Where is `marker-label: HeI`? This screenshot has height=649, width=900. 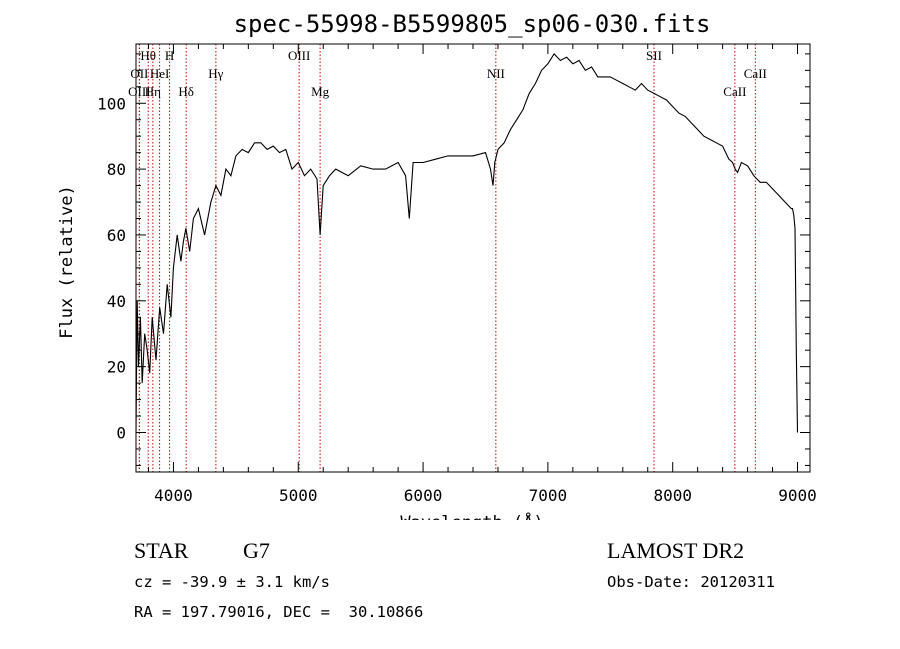 marker-label: HeI is located at coordinates (160, 73).